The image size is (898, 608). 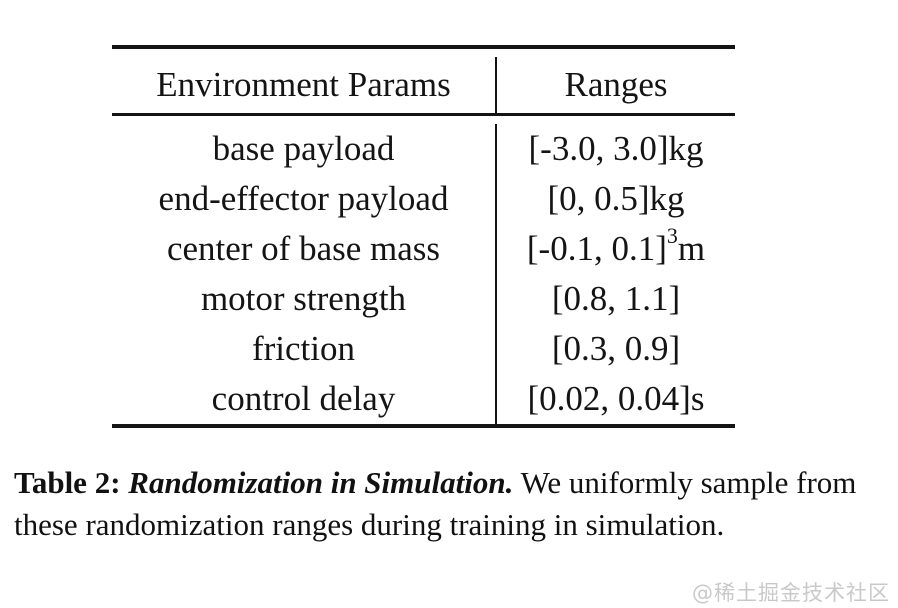 I want to click on range-control-delay: [0.02, 0.04]s, so click(x=615, y=399).